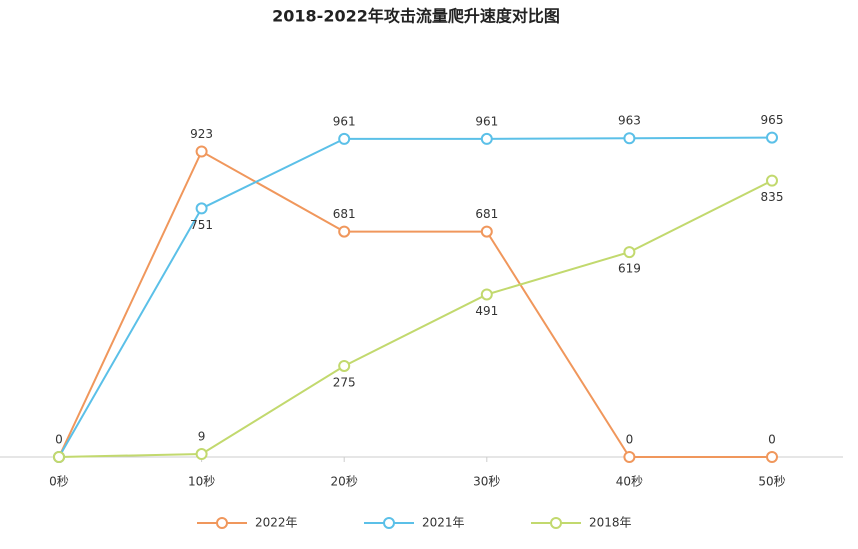 This screenshot has width=858, height=549. Describe the element at coordinates (276, 523) in the screenshot. I see `legend-label: 2022年` at that location.